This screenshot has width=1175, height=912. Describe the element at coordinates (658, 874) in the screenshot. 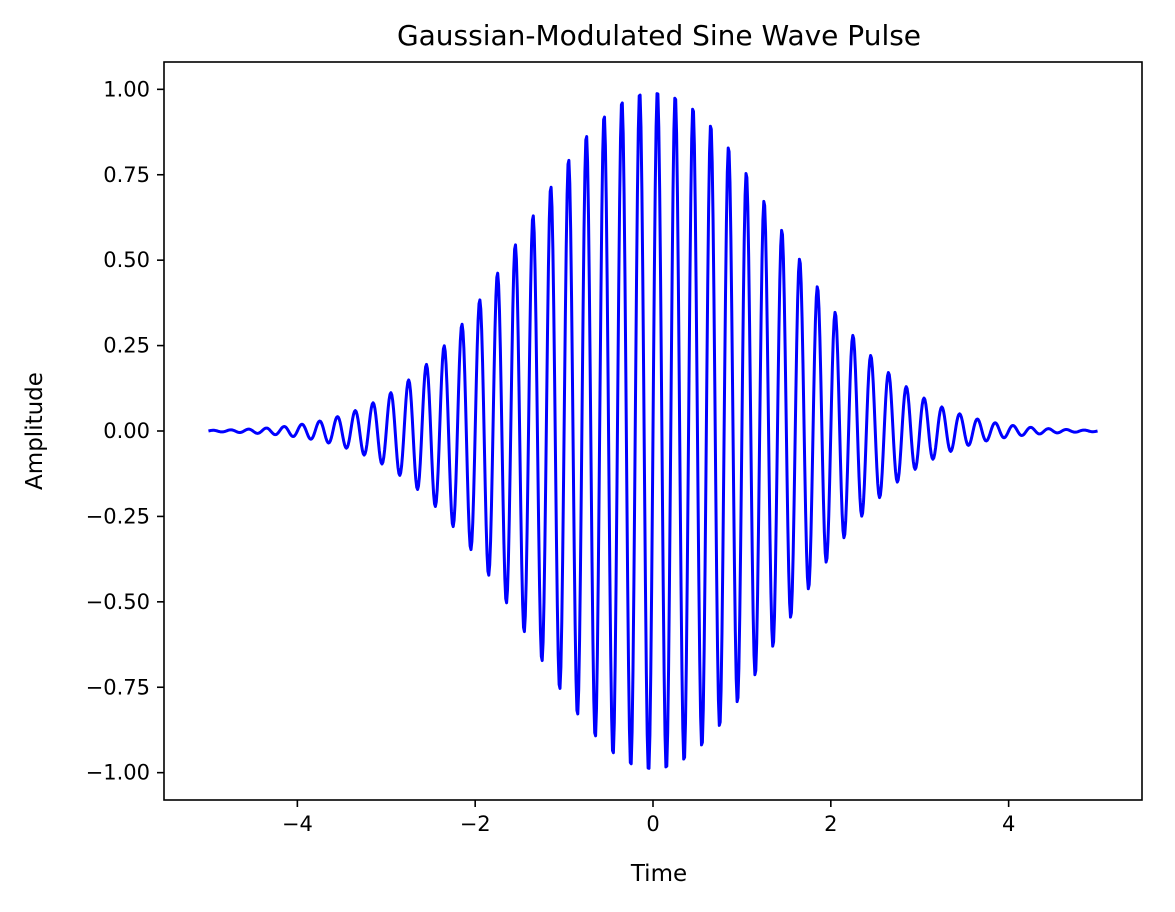

I see `x-axis-label: Time` at that location.